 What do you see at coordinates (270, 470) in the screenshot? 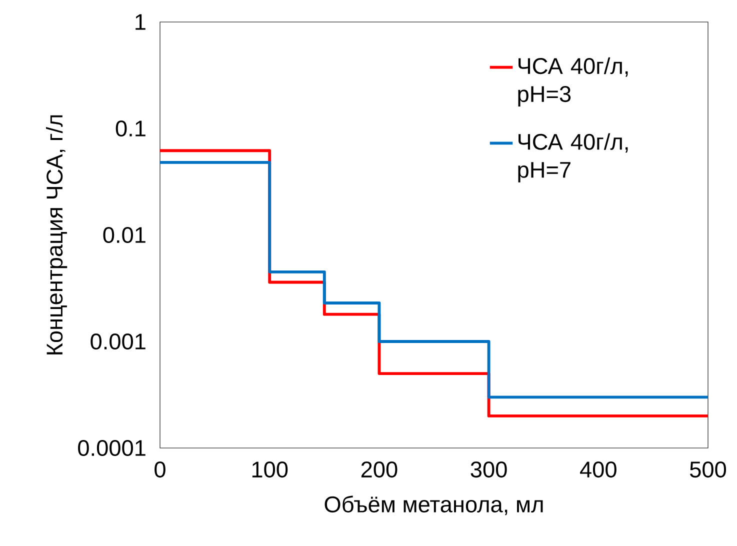
I see `x-tick-label: 100` at bounding box center [270, 470].